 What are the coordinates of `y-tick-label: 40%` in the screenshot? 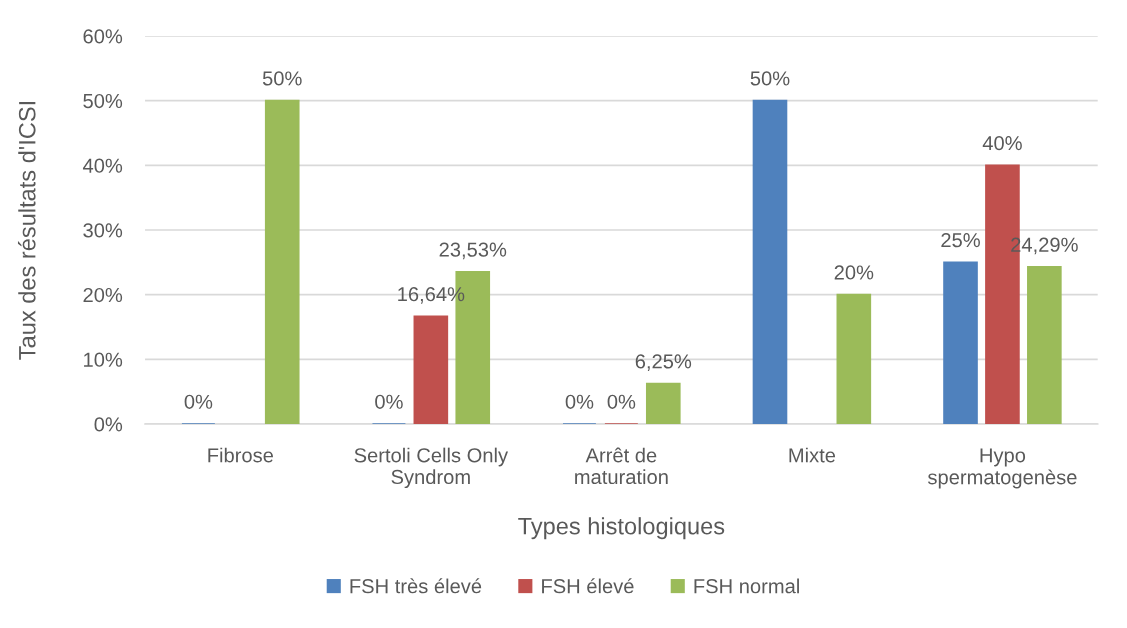 It's located at (102, 165).